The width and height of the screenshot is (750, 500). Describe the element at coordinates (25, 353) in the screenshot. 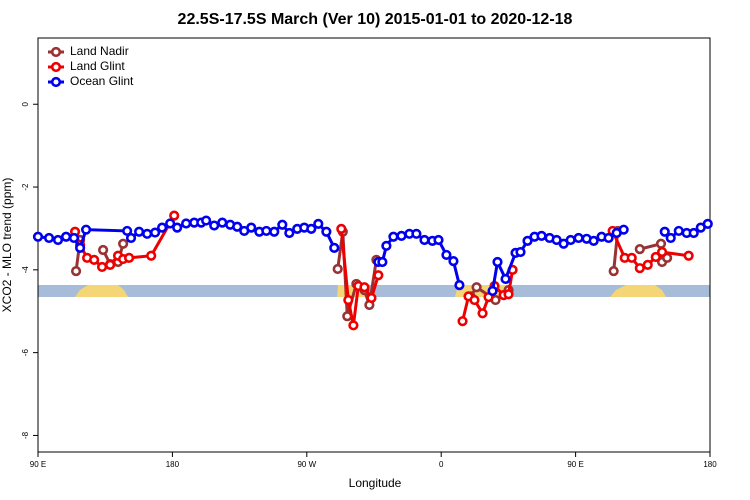

I see `y-tick-label: -6` at that location.